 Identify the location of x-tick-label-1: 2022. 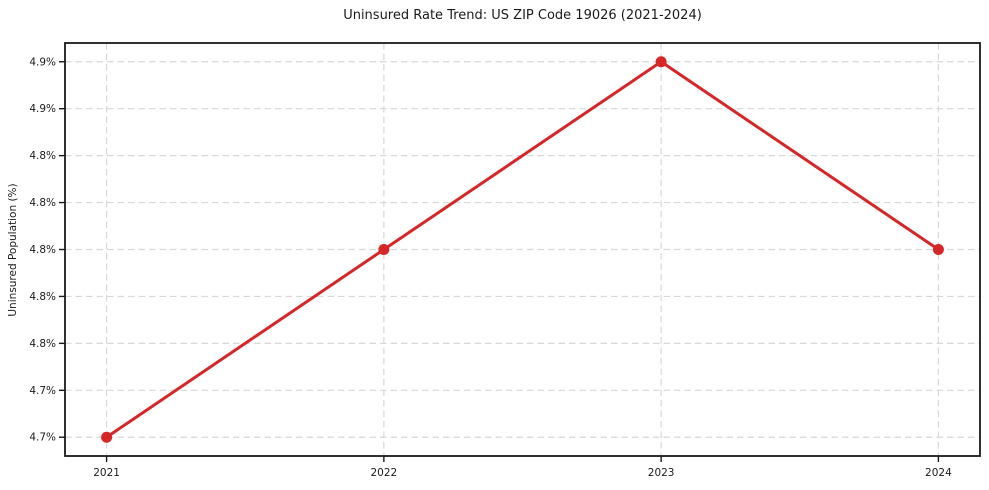
(383, 473).